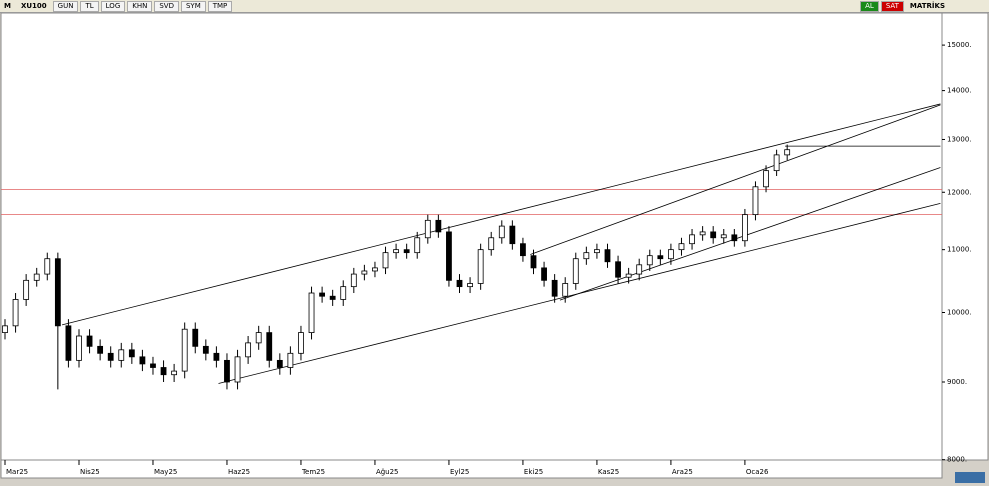 This screenshot has width=989, height=486. Describe the element at coordinates (90, 472) in the screenshot. I see `x-tick-label: Nis25` at that location.